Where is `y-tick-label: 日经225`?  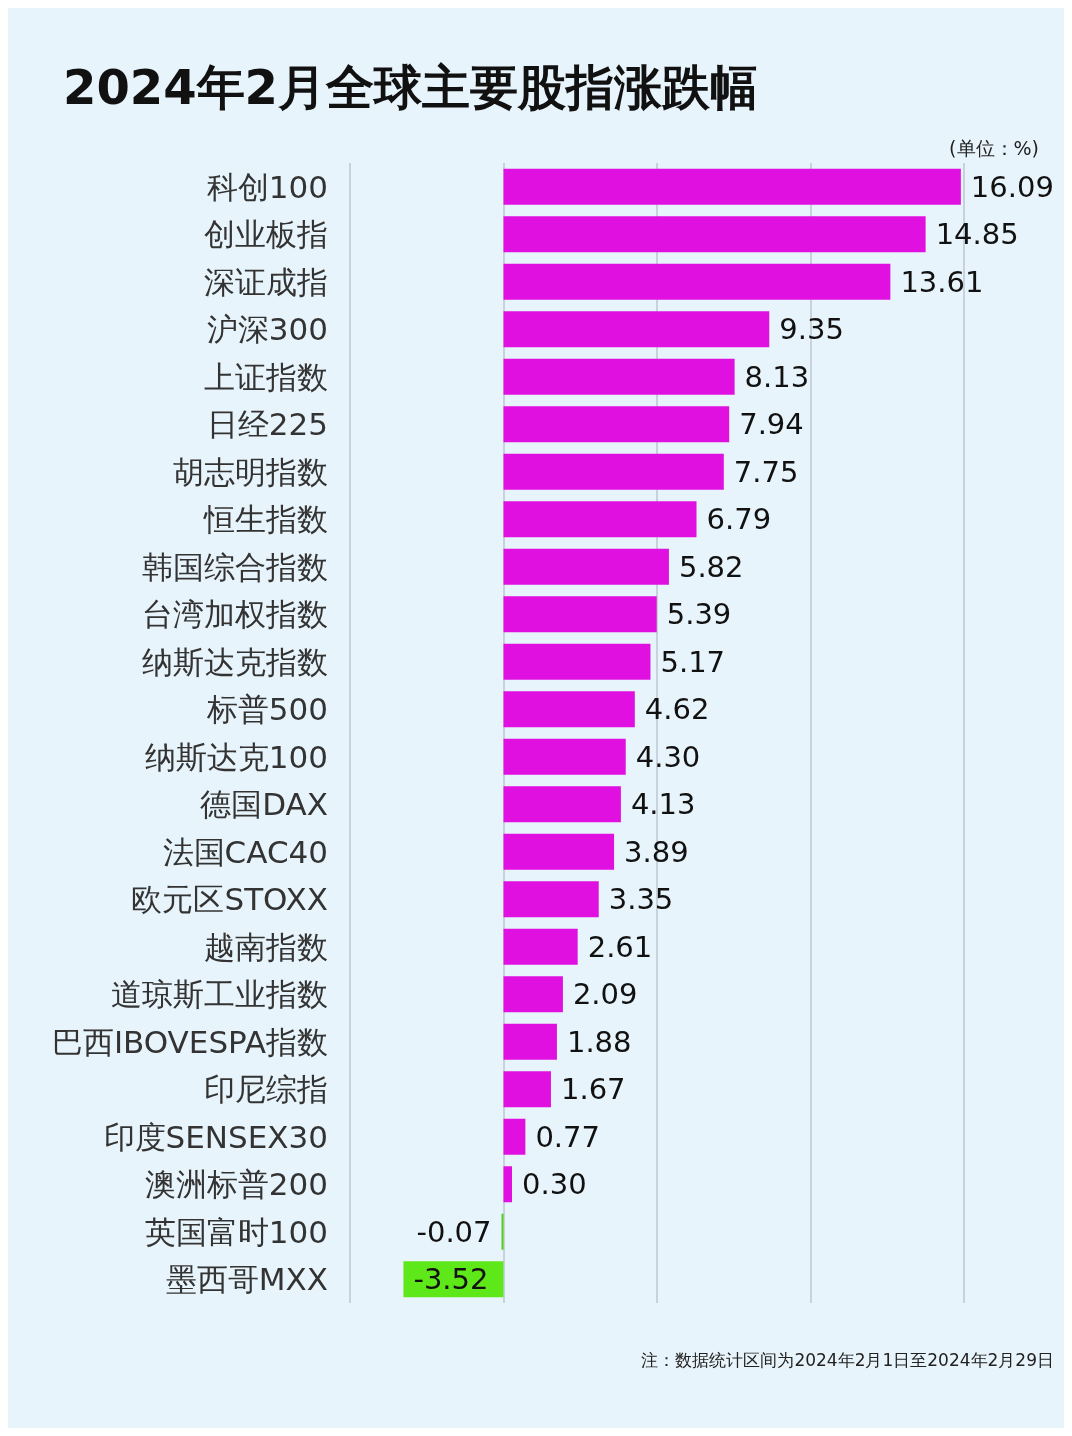 y-tick-label: 日经225 is located at coordinates (267, 424).